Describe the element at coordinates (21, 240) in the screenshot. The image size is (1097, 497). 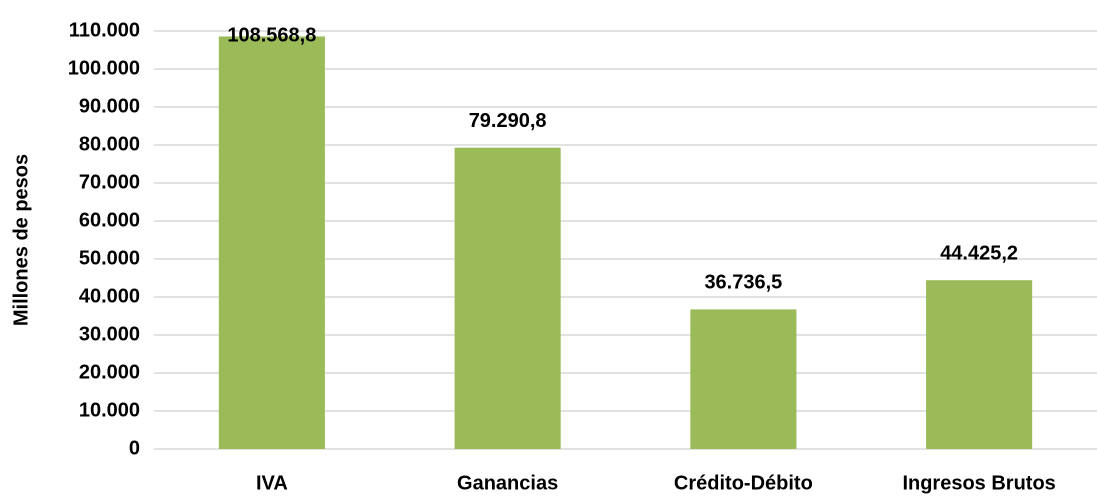
I see `y-axis-label: Millones de pesos` at that location.